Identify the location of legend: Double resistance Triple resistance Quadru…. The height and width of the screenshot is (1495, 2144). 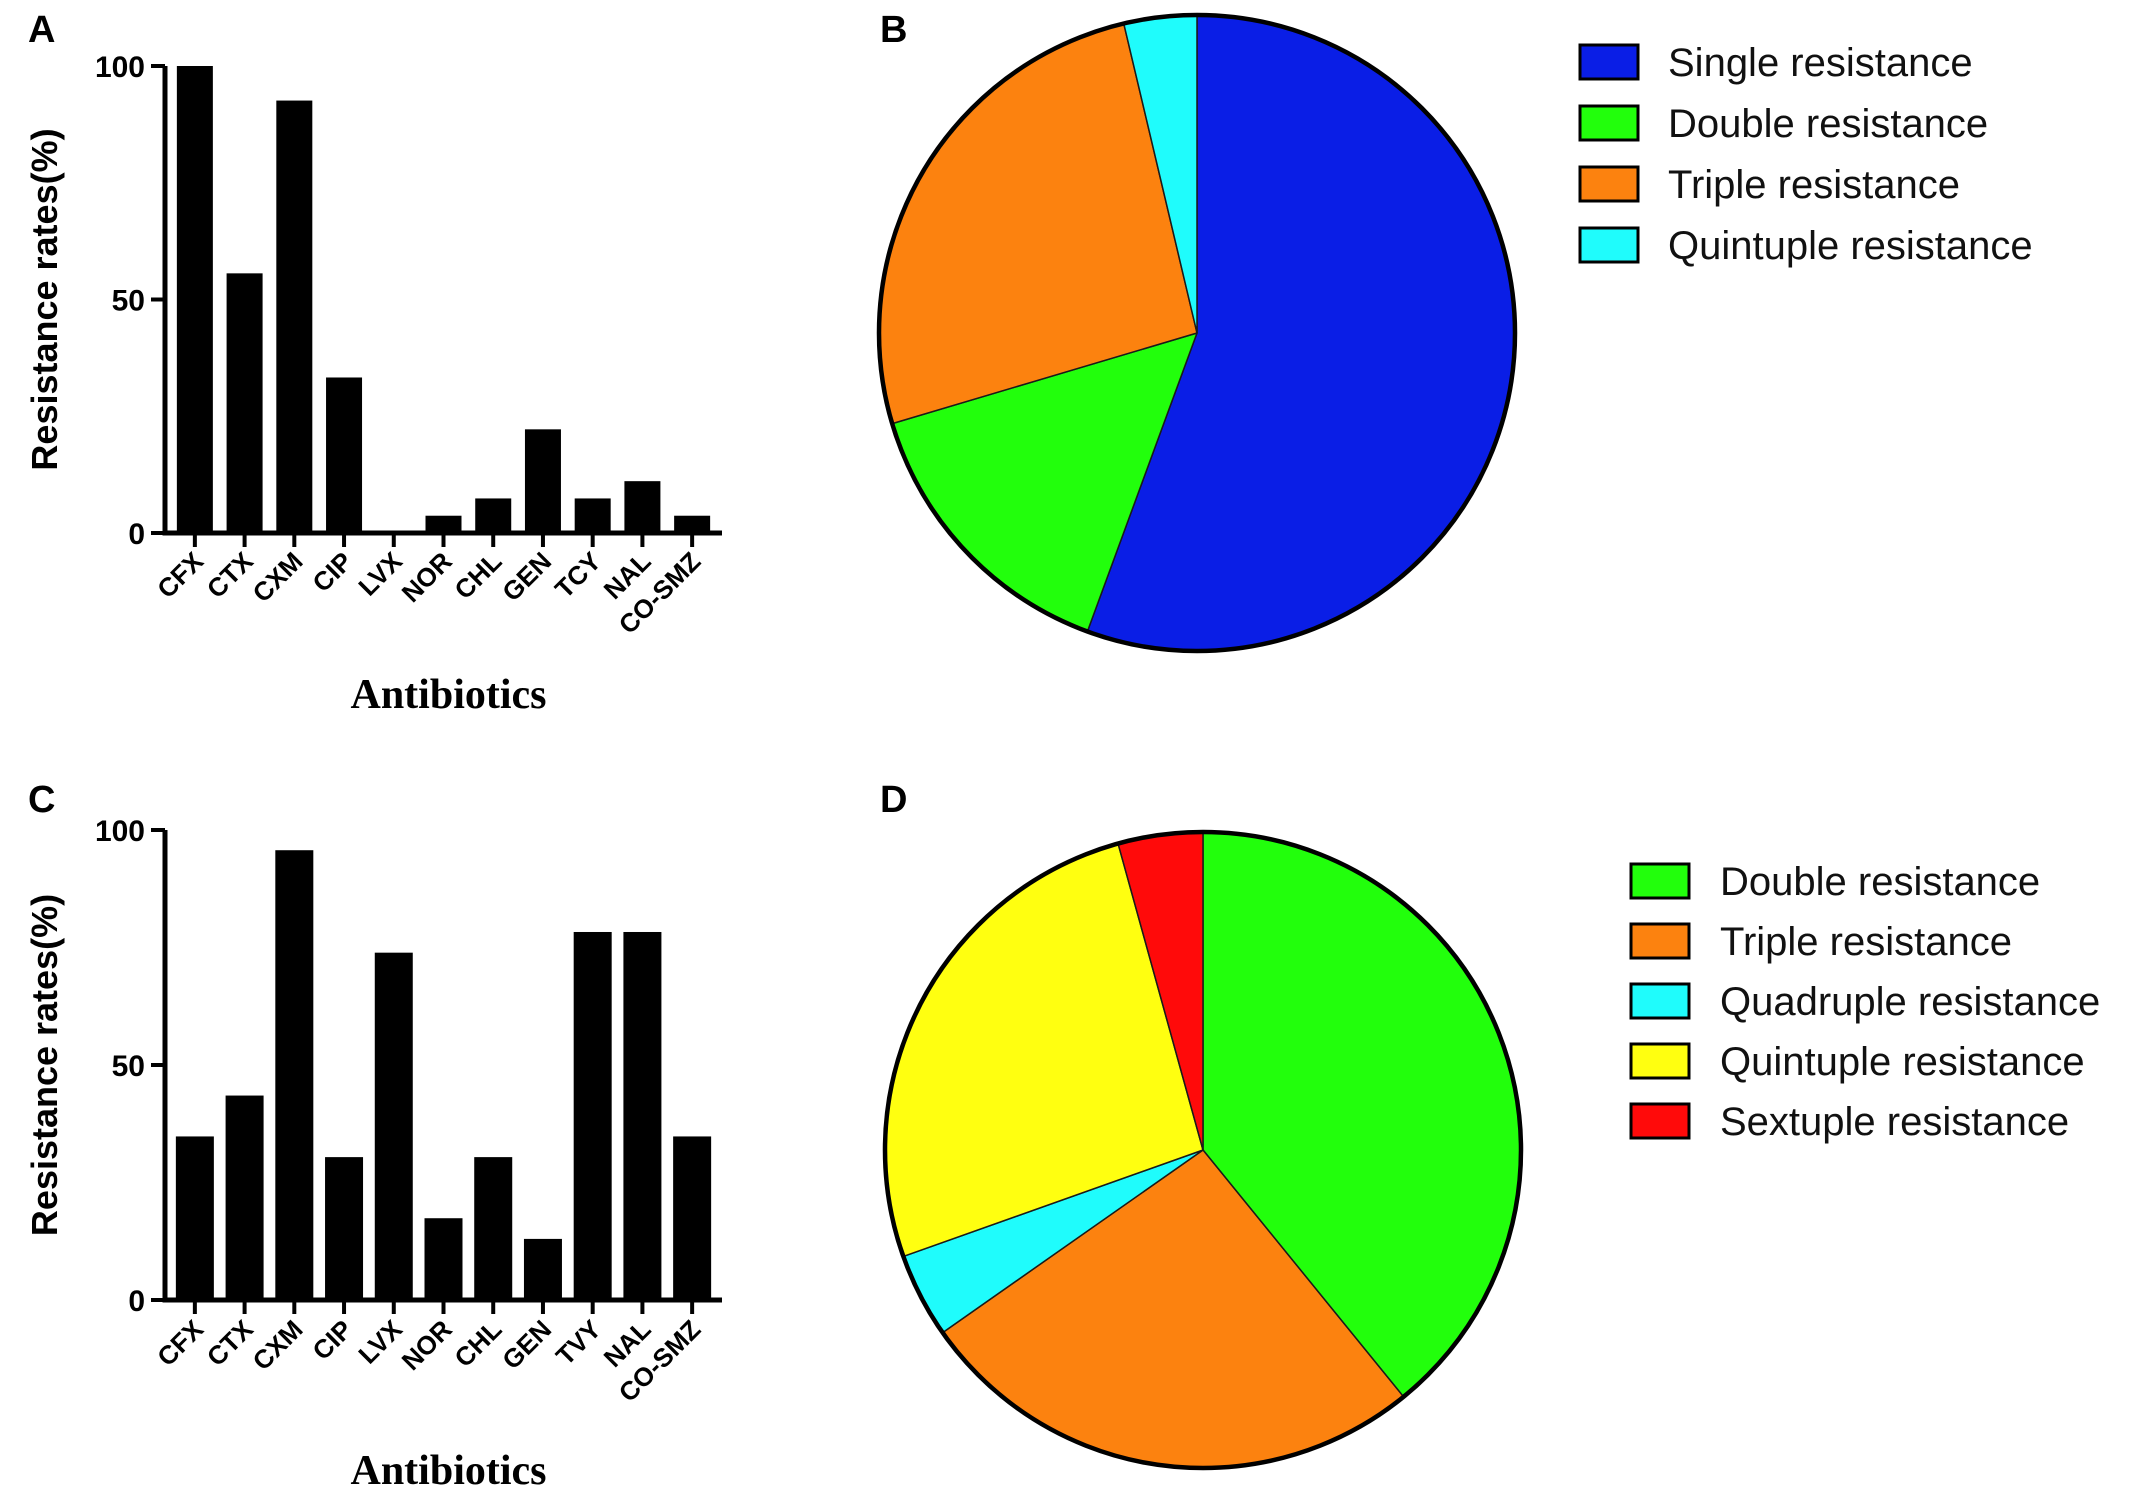
(1864, 1002).